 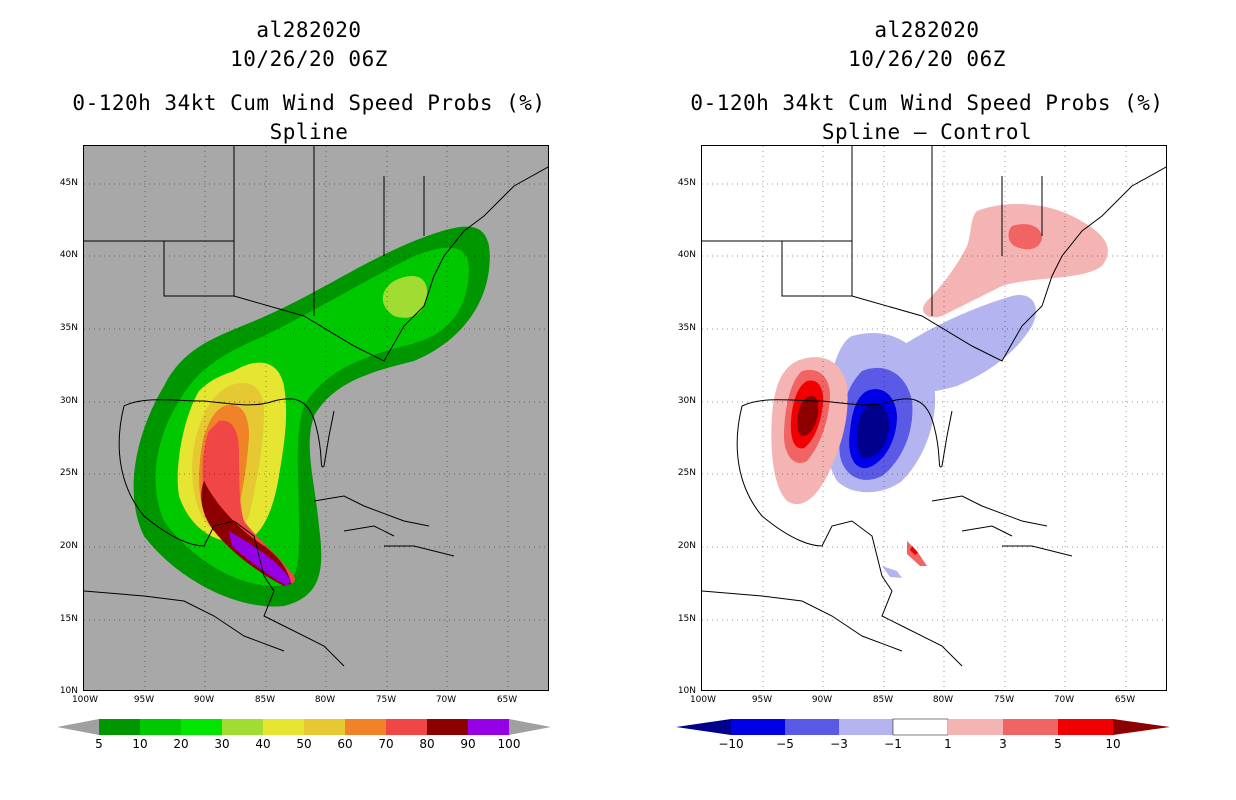 I want to click on left-cbar-label: 20, so click(x=181, y=744).